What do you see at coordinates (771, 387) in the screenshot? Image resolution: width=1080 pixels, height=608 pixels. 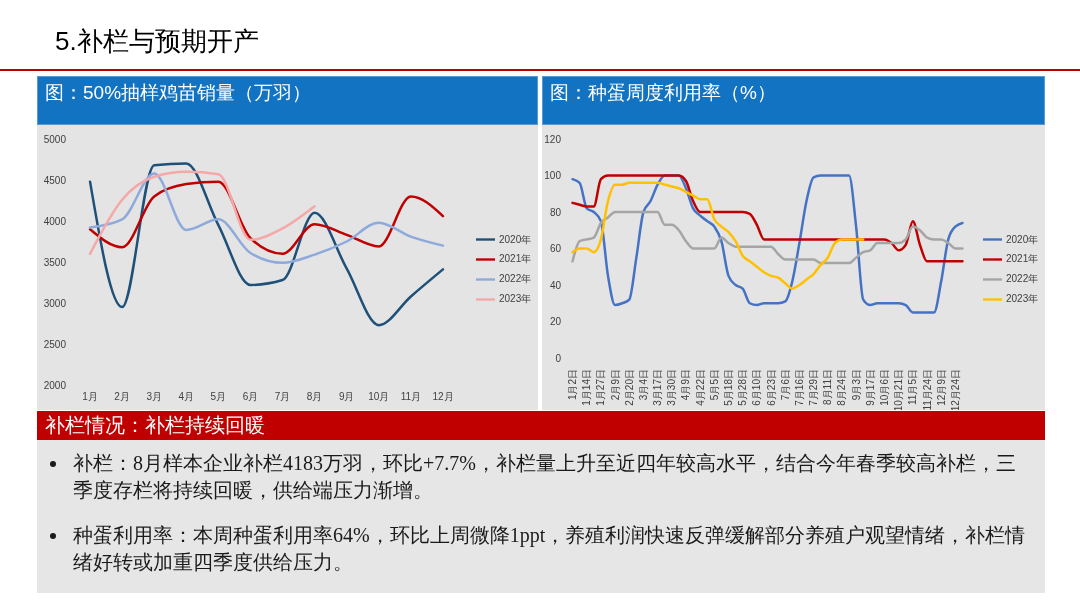 I see `x-tick-label: 6月23日` at bounding box center [771, 387].